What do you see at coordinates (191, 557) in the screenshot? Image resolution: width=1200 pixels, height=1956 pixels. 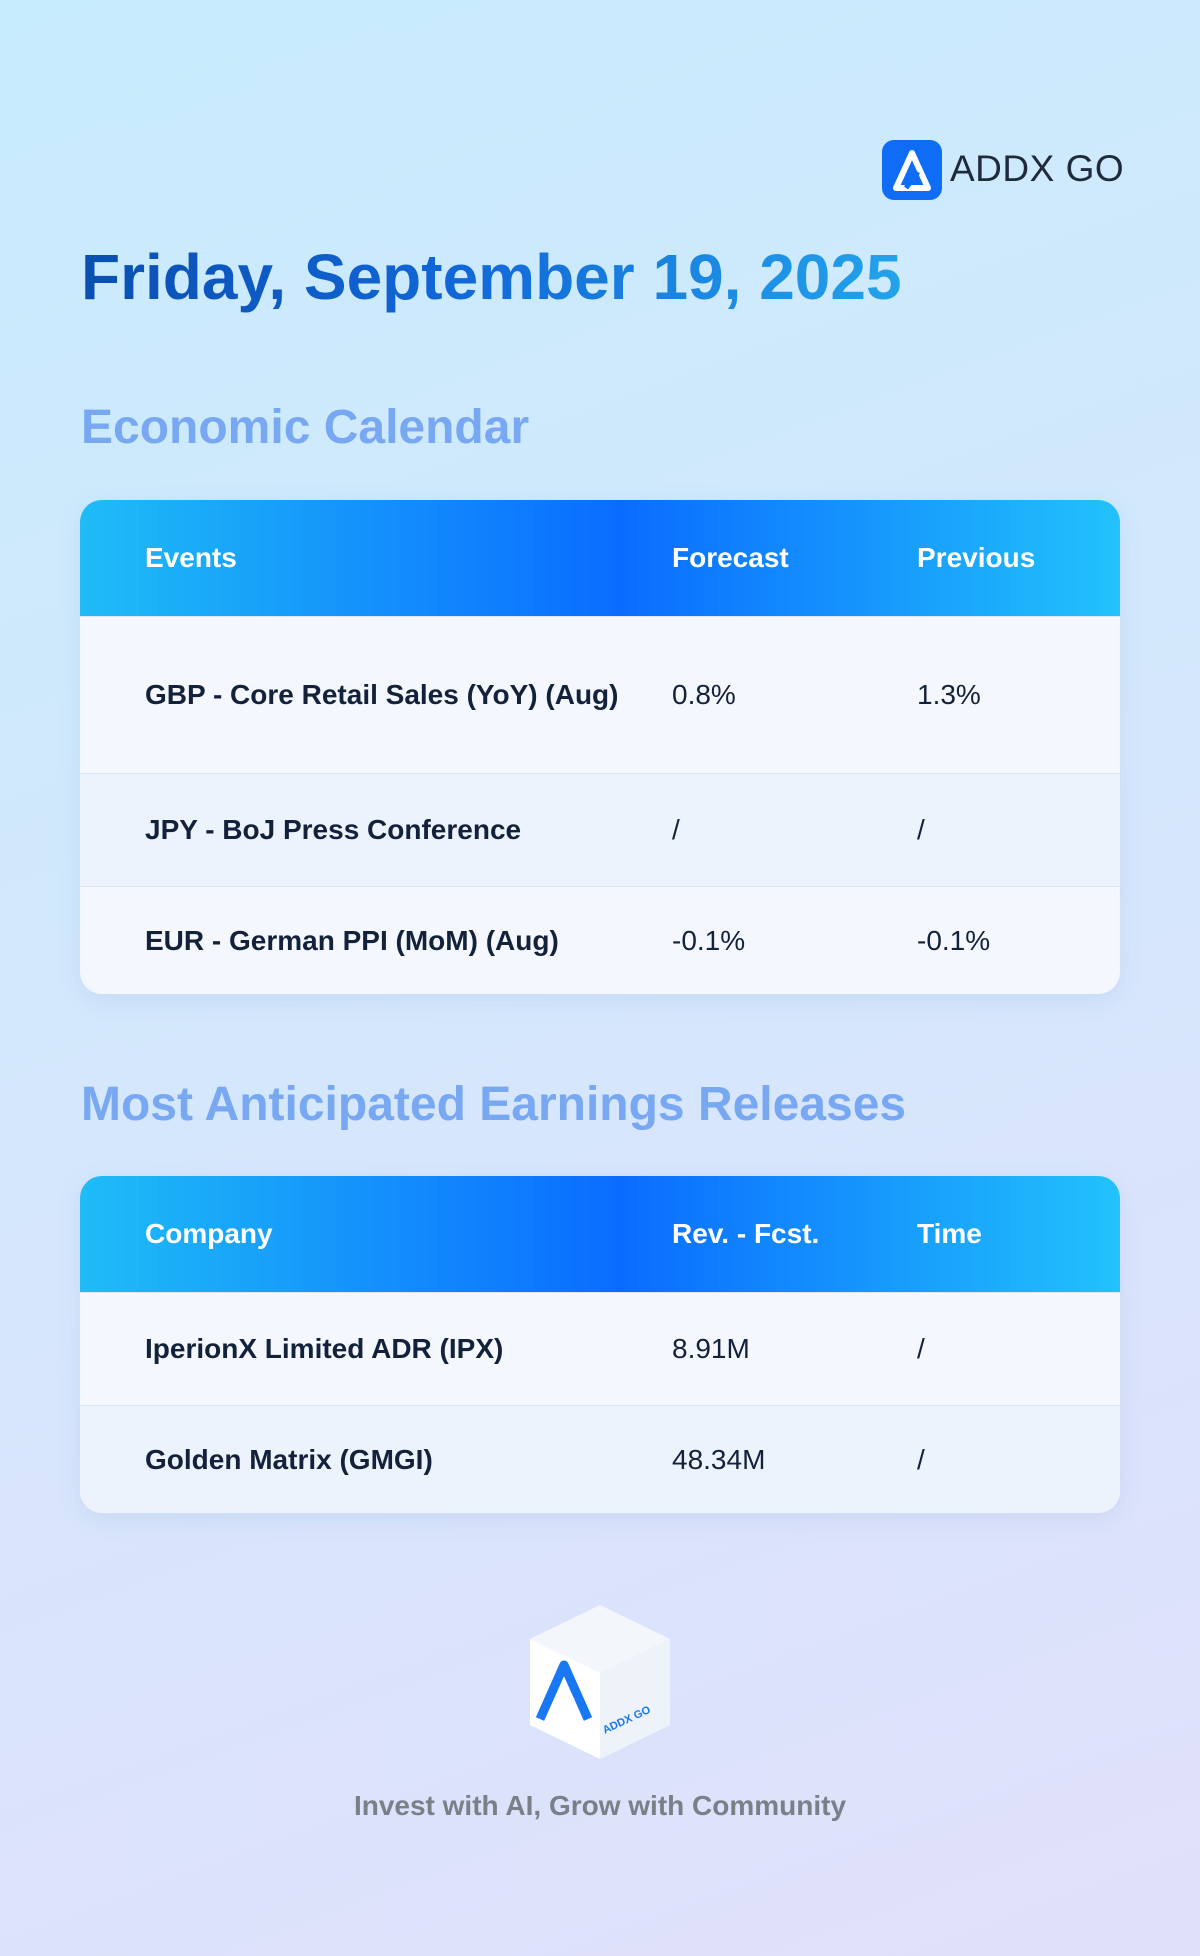 I see `column-header: Events` at bounding box center [191, 557].